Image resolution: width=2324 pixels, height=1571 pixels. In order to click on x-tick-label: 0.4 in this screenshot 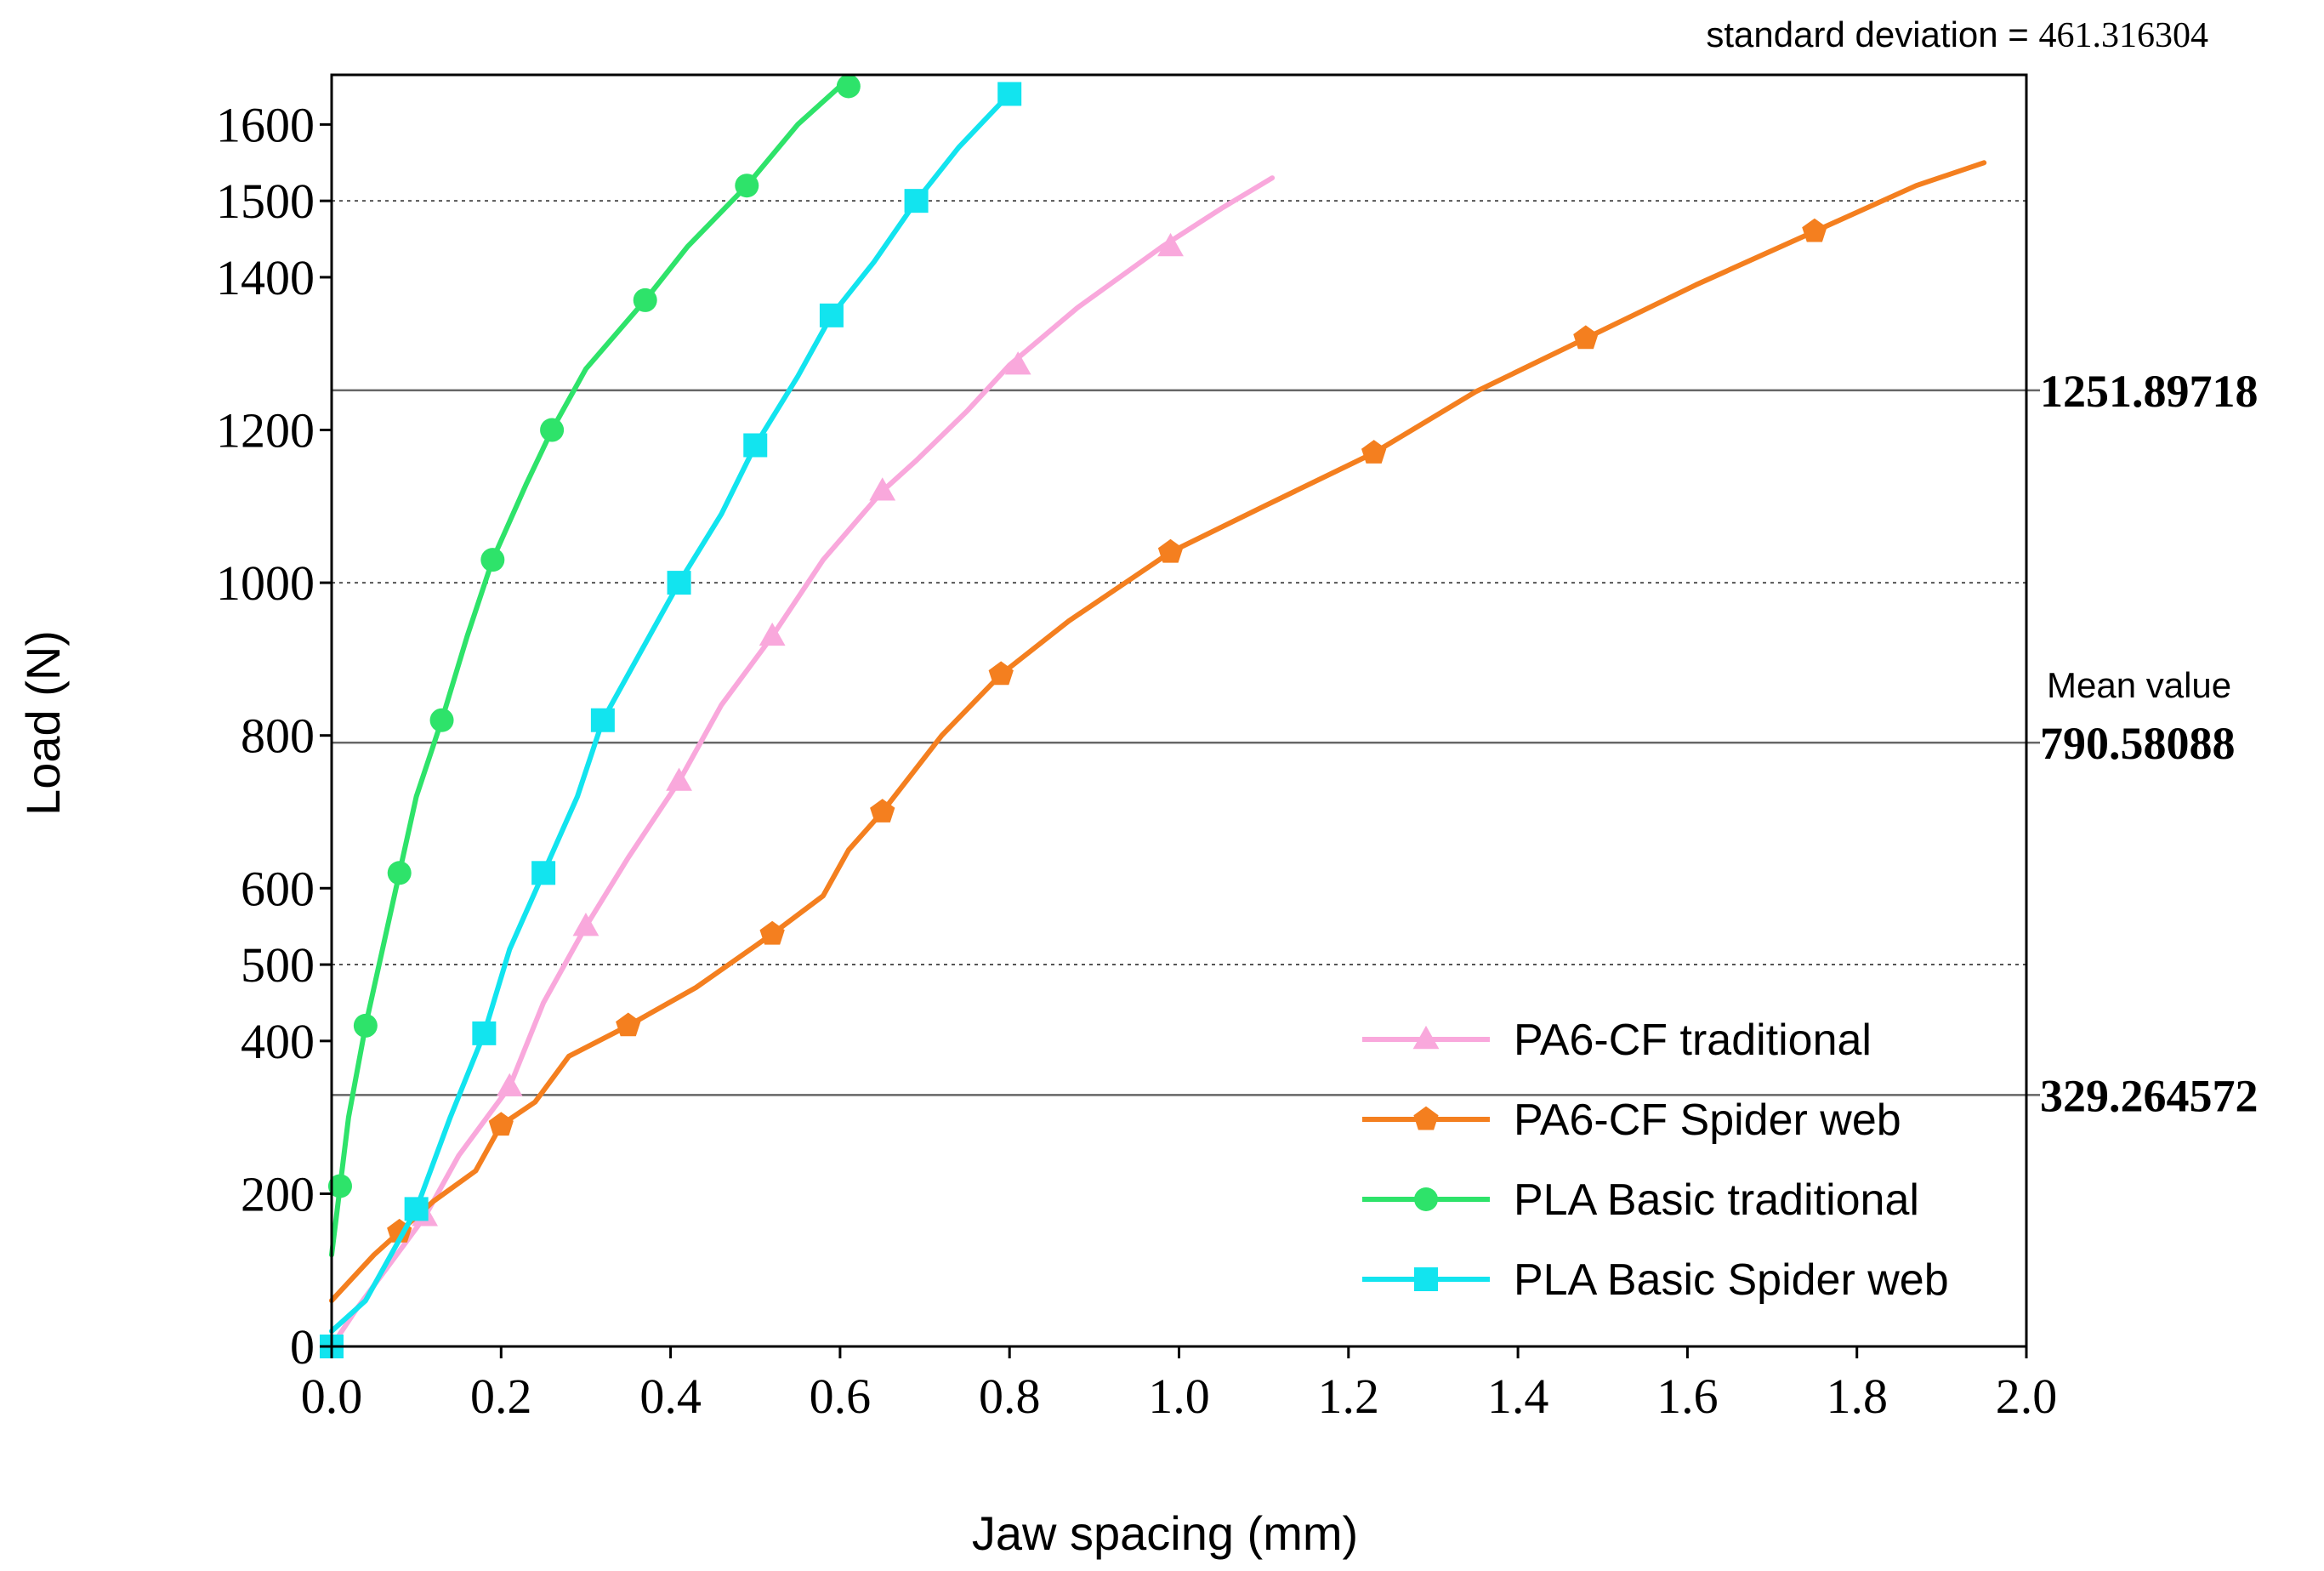, I will do `click(670, 1396)`.